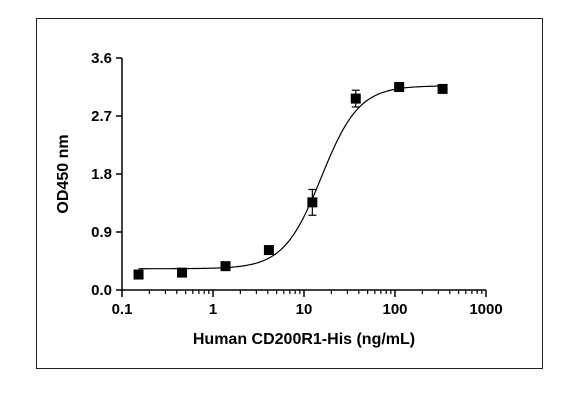 Image resolution: width=576 pixels, height=402 pixels. Describe the element at coordinates (101, 116) in the screenshot. I see `y-tick-label: 2.7` at that location.